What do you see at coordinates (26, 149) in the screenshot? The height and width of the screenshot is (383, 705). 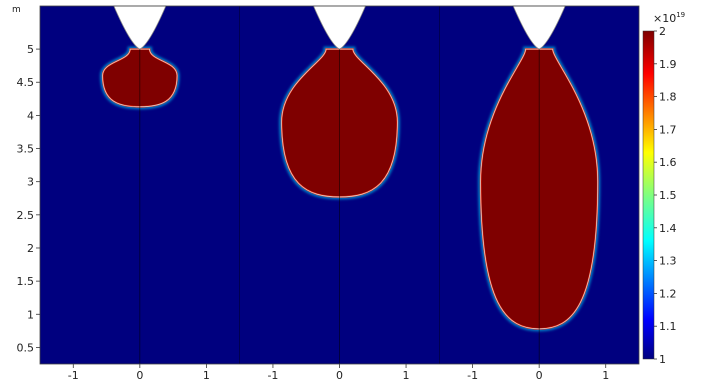 I see `y-tick-label: 3.5` at bounding box center [26, 149].